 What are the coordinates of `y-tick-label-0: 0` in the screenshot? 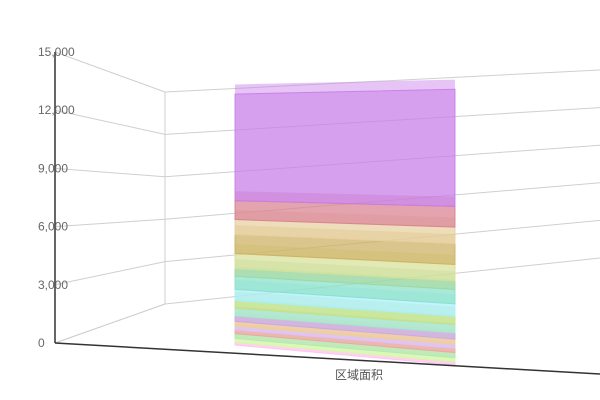 It's located at (41, 343).